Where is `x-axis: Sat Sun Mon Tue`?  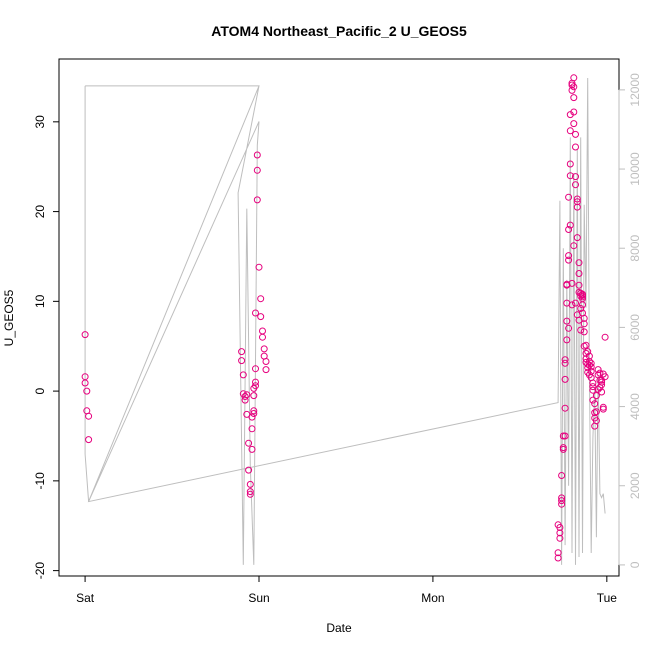
x-axis: Sat Sun Mon Tue is located at coordinates (347, 590).